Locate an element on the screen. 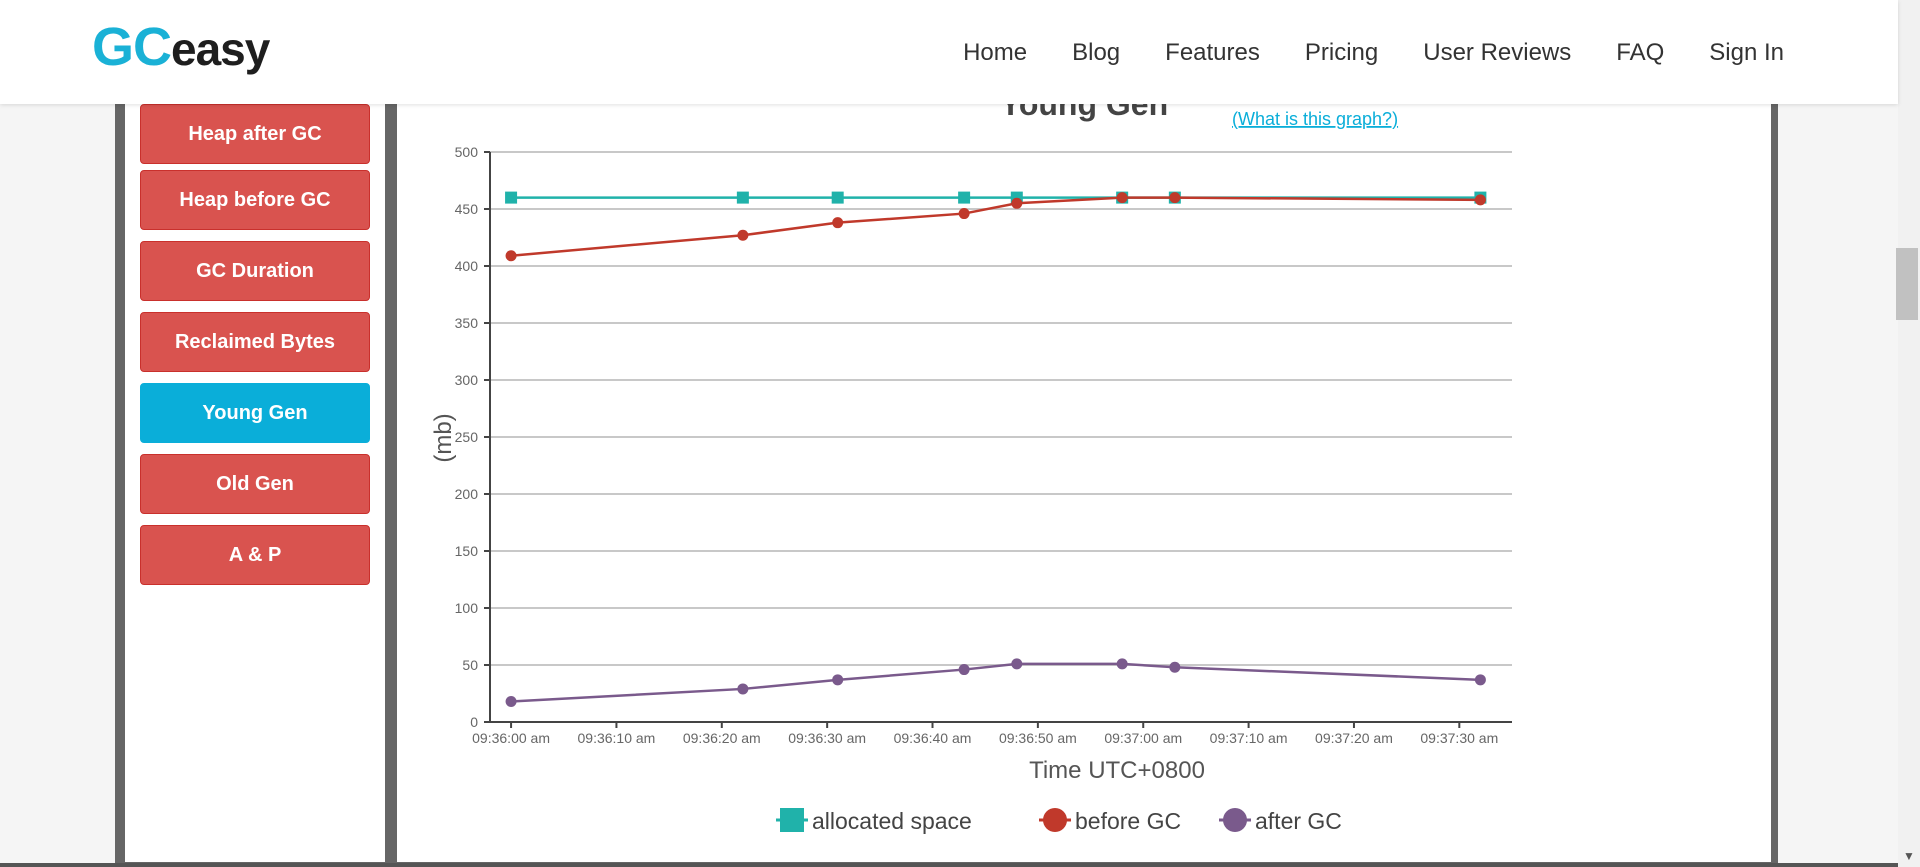 This screenshot has width=1920, height=867. after-gc-legend-icon is located at coordinates (1235, 820).